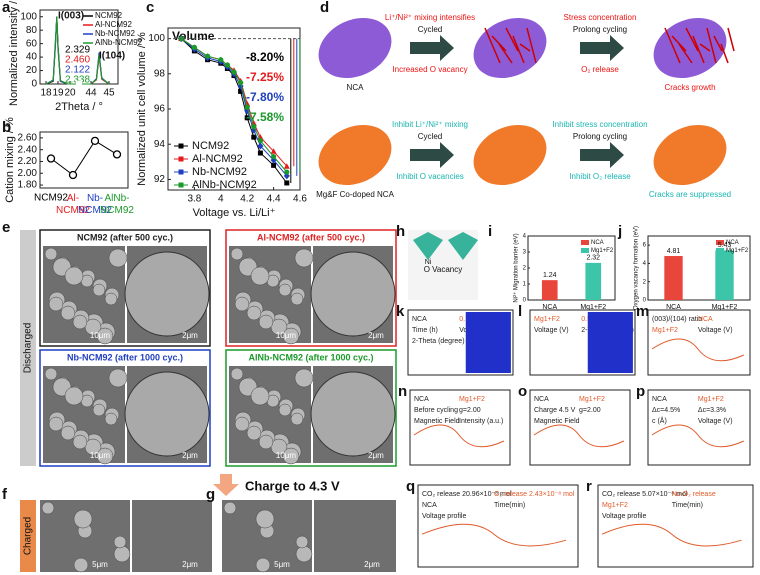  Describe the element at coordinates (224, 185) in the screenshot. I see `legend-label: AlNb-NCM92` at that location.